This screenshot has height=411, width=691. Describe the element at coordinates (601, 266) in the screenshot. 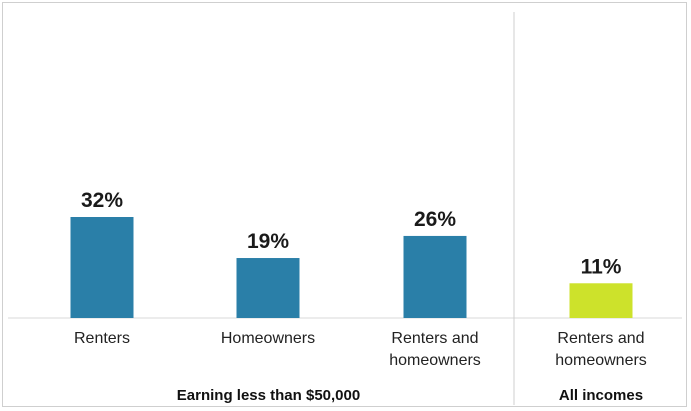

I see `value-label: 11%` at that location.